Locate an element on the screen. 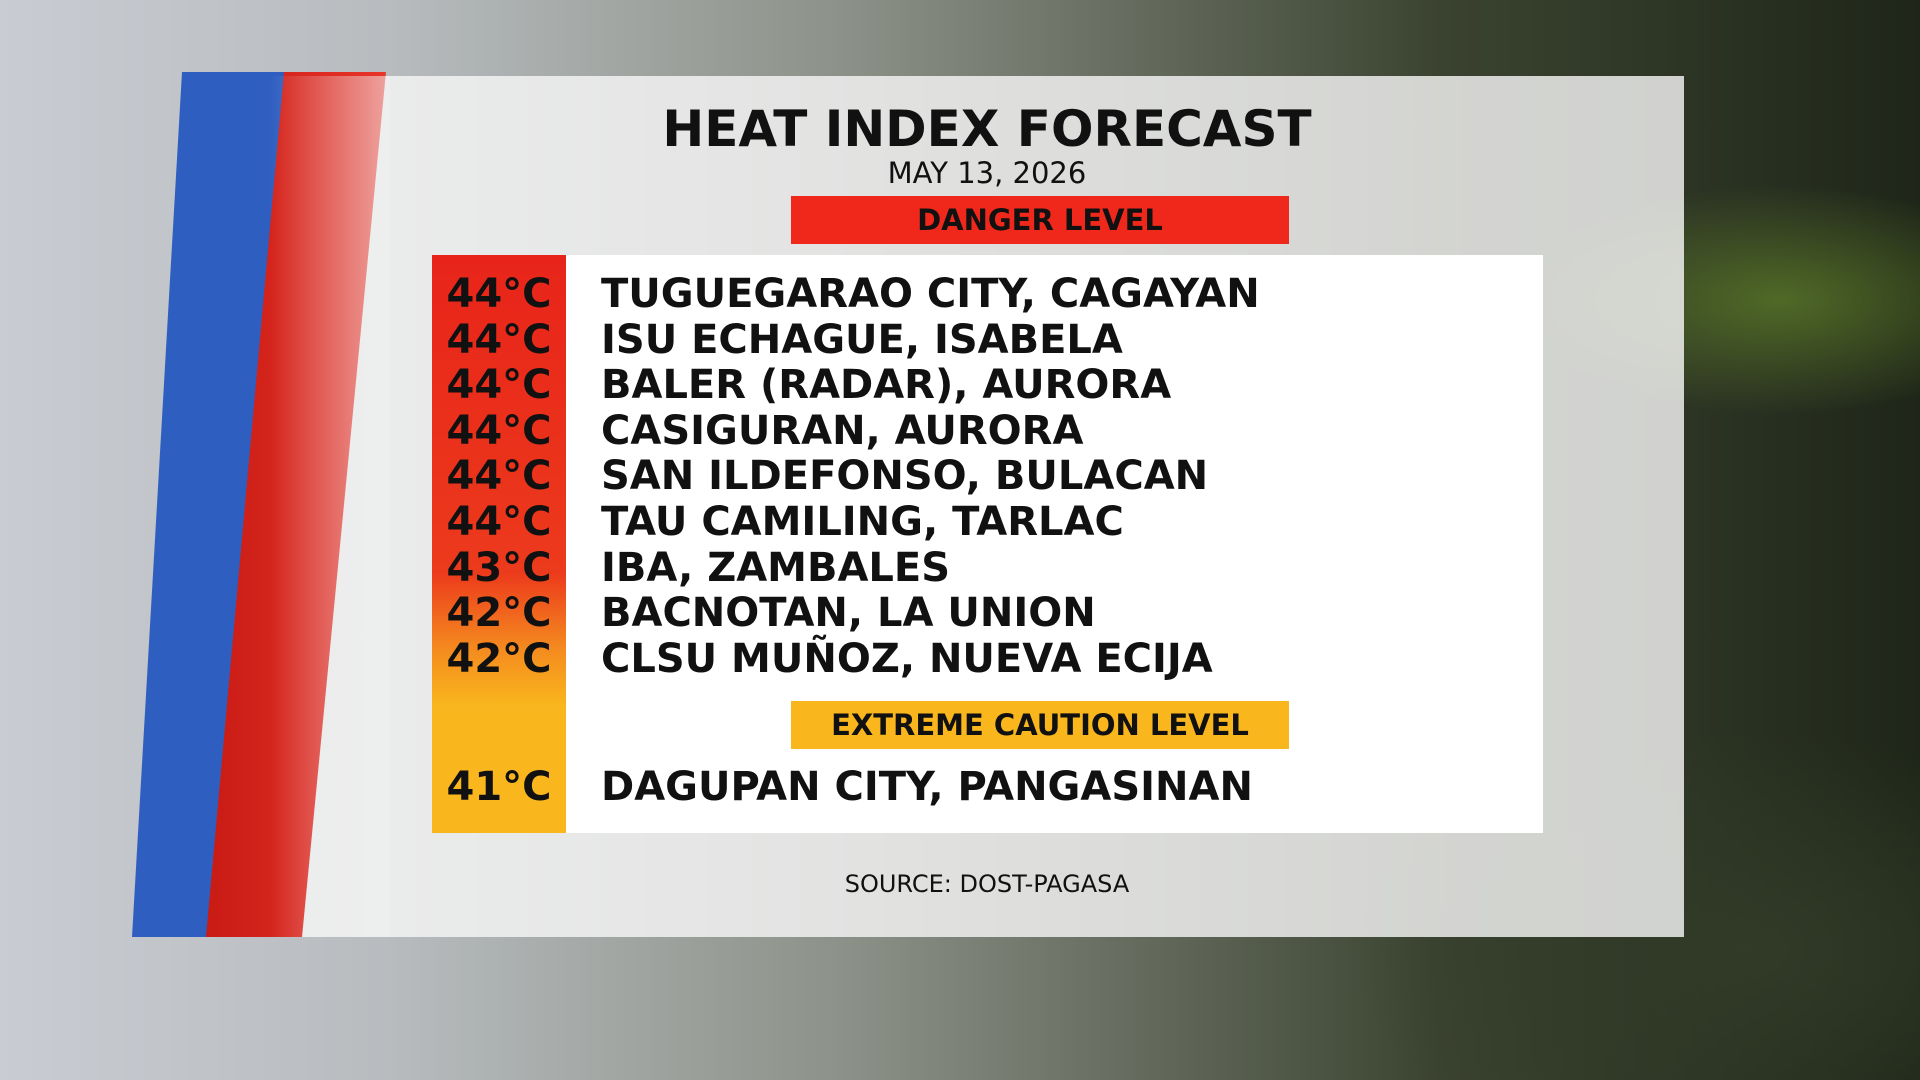  location: BACNOTAN, LA UNION is located at coordinates (848, 613).